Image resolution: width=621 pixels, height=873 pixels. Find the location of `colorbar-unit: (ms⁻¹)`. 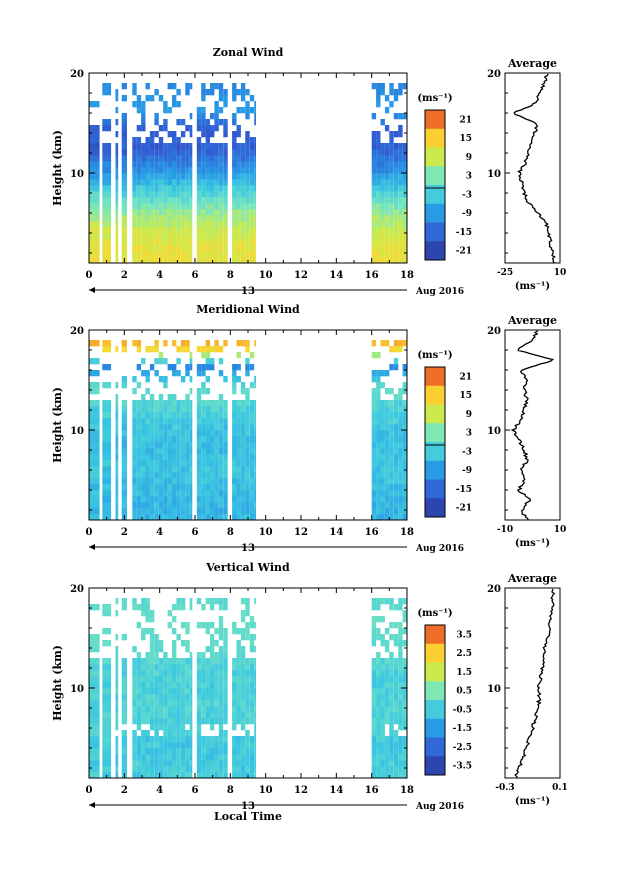

colorbar-unit: (ms⁻¹) is located at coordinates (434, 613).